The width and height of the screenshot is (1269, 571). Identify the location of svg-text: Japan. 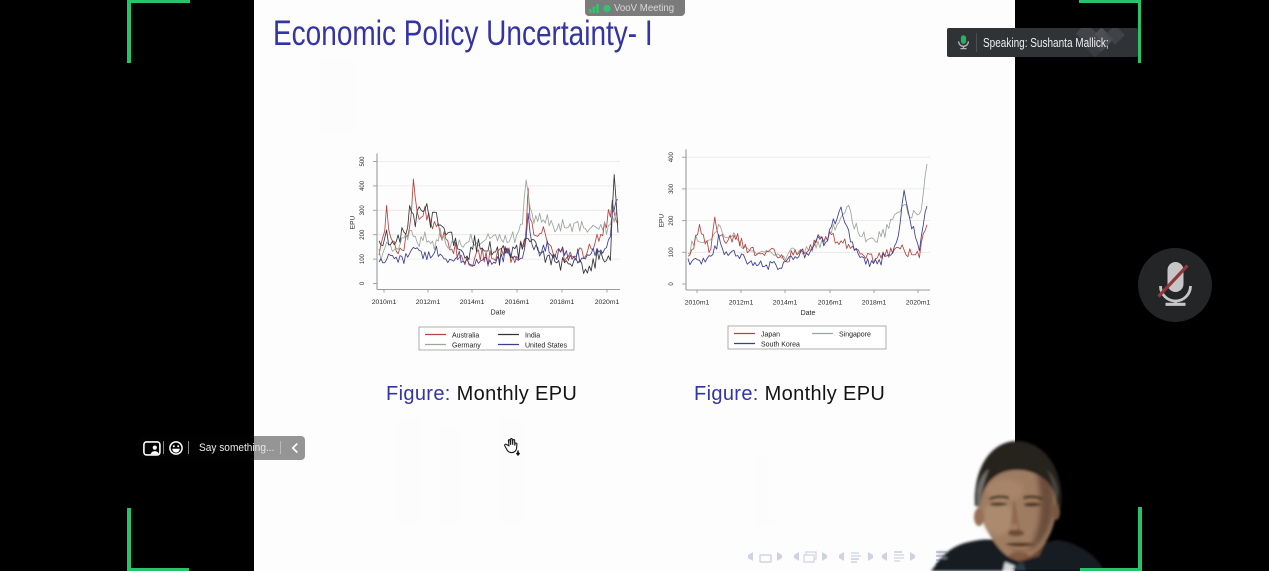
(770, 334).